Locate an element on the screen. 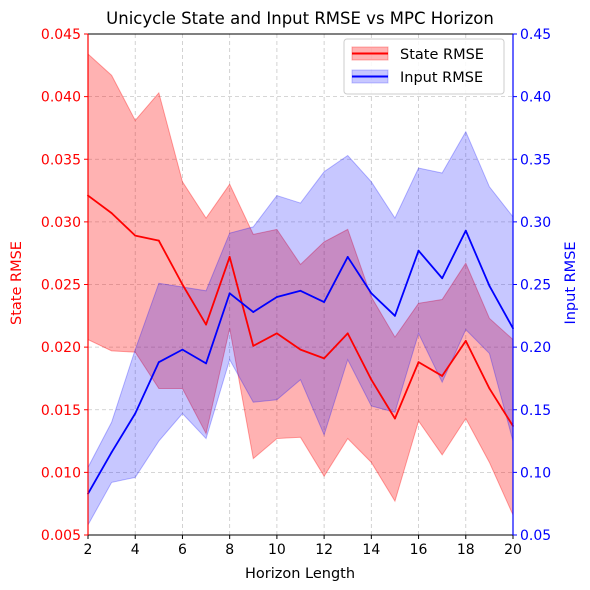 The width and height of the screenshot is (590, 590). x-tick-label: 8 is located at coordinates (229, 550).